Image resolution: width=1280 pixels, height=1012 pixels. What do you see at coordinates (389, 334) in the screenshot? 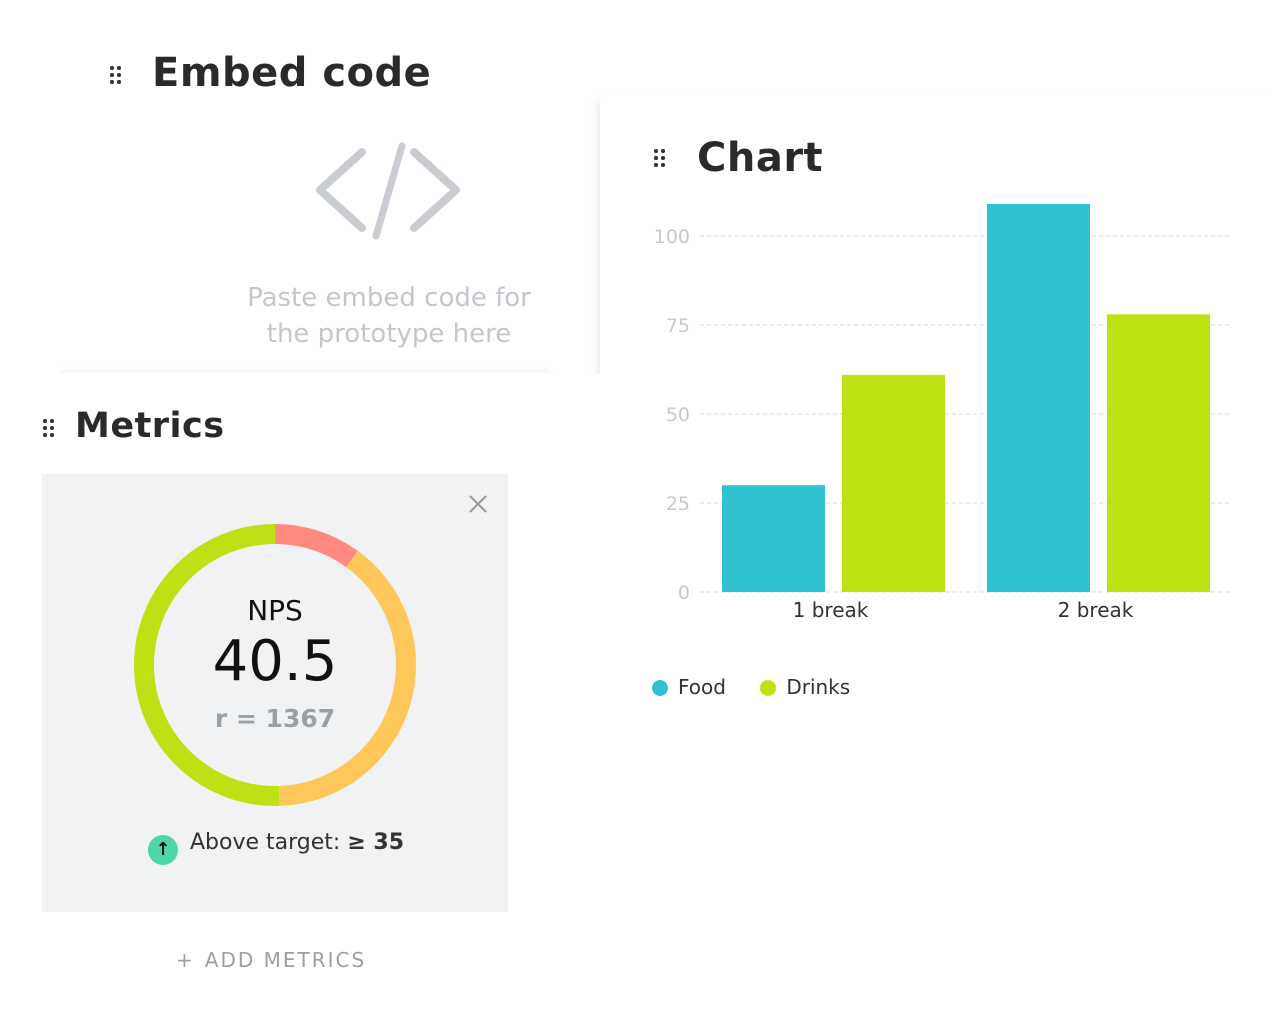
I see `embed-placeholder-line: the prototype here` at bounding box center [389, 334].